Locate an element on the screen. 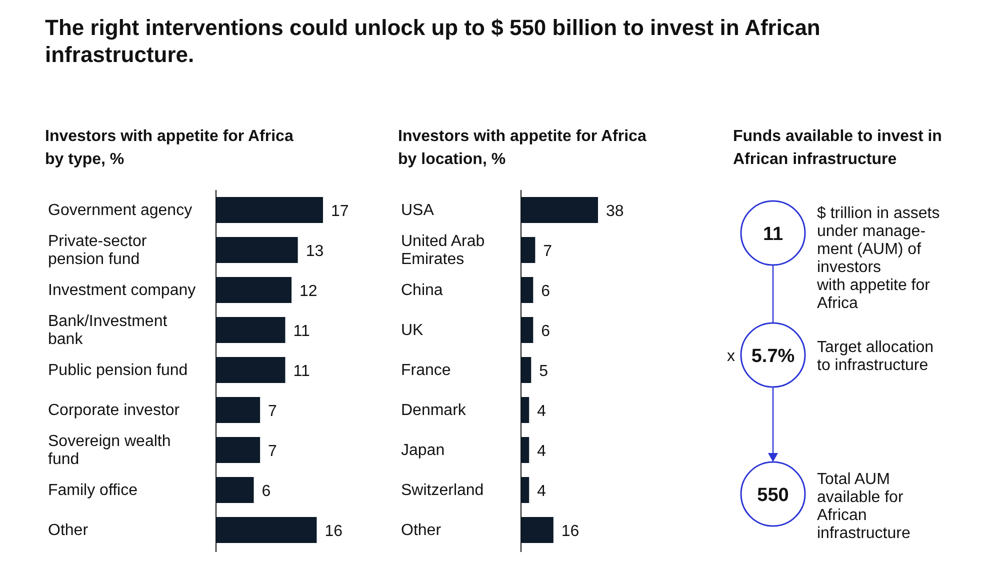 The height and width of the screenshot is (566, 1000). chart-title: Investors with appetite for Africa by location, % is located at coordinates (522, 148).